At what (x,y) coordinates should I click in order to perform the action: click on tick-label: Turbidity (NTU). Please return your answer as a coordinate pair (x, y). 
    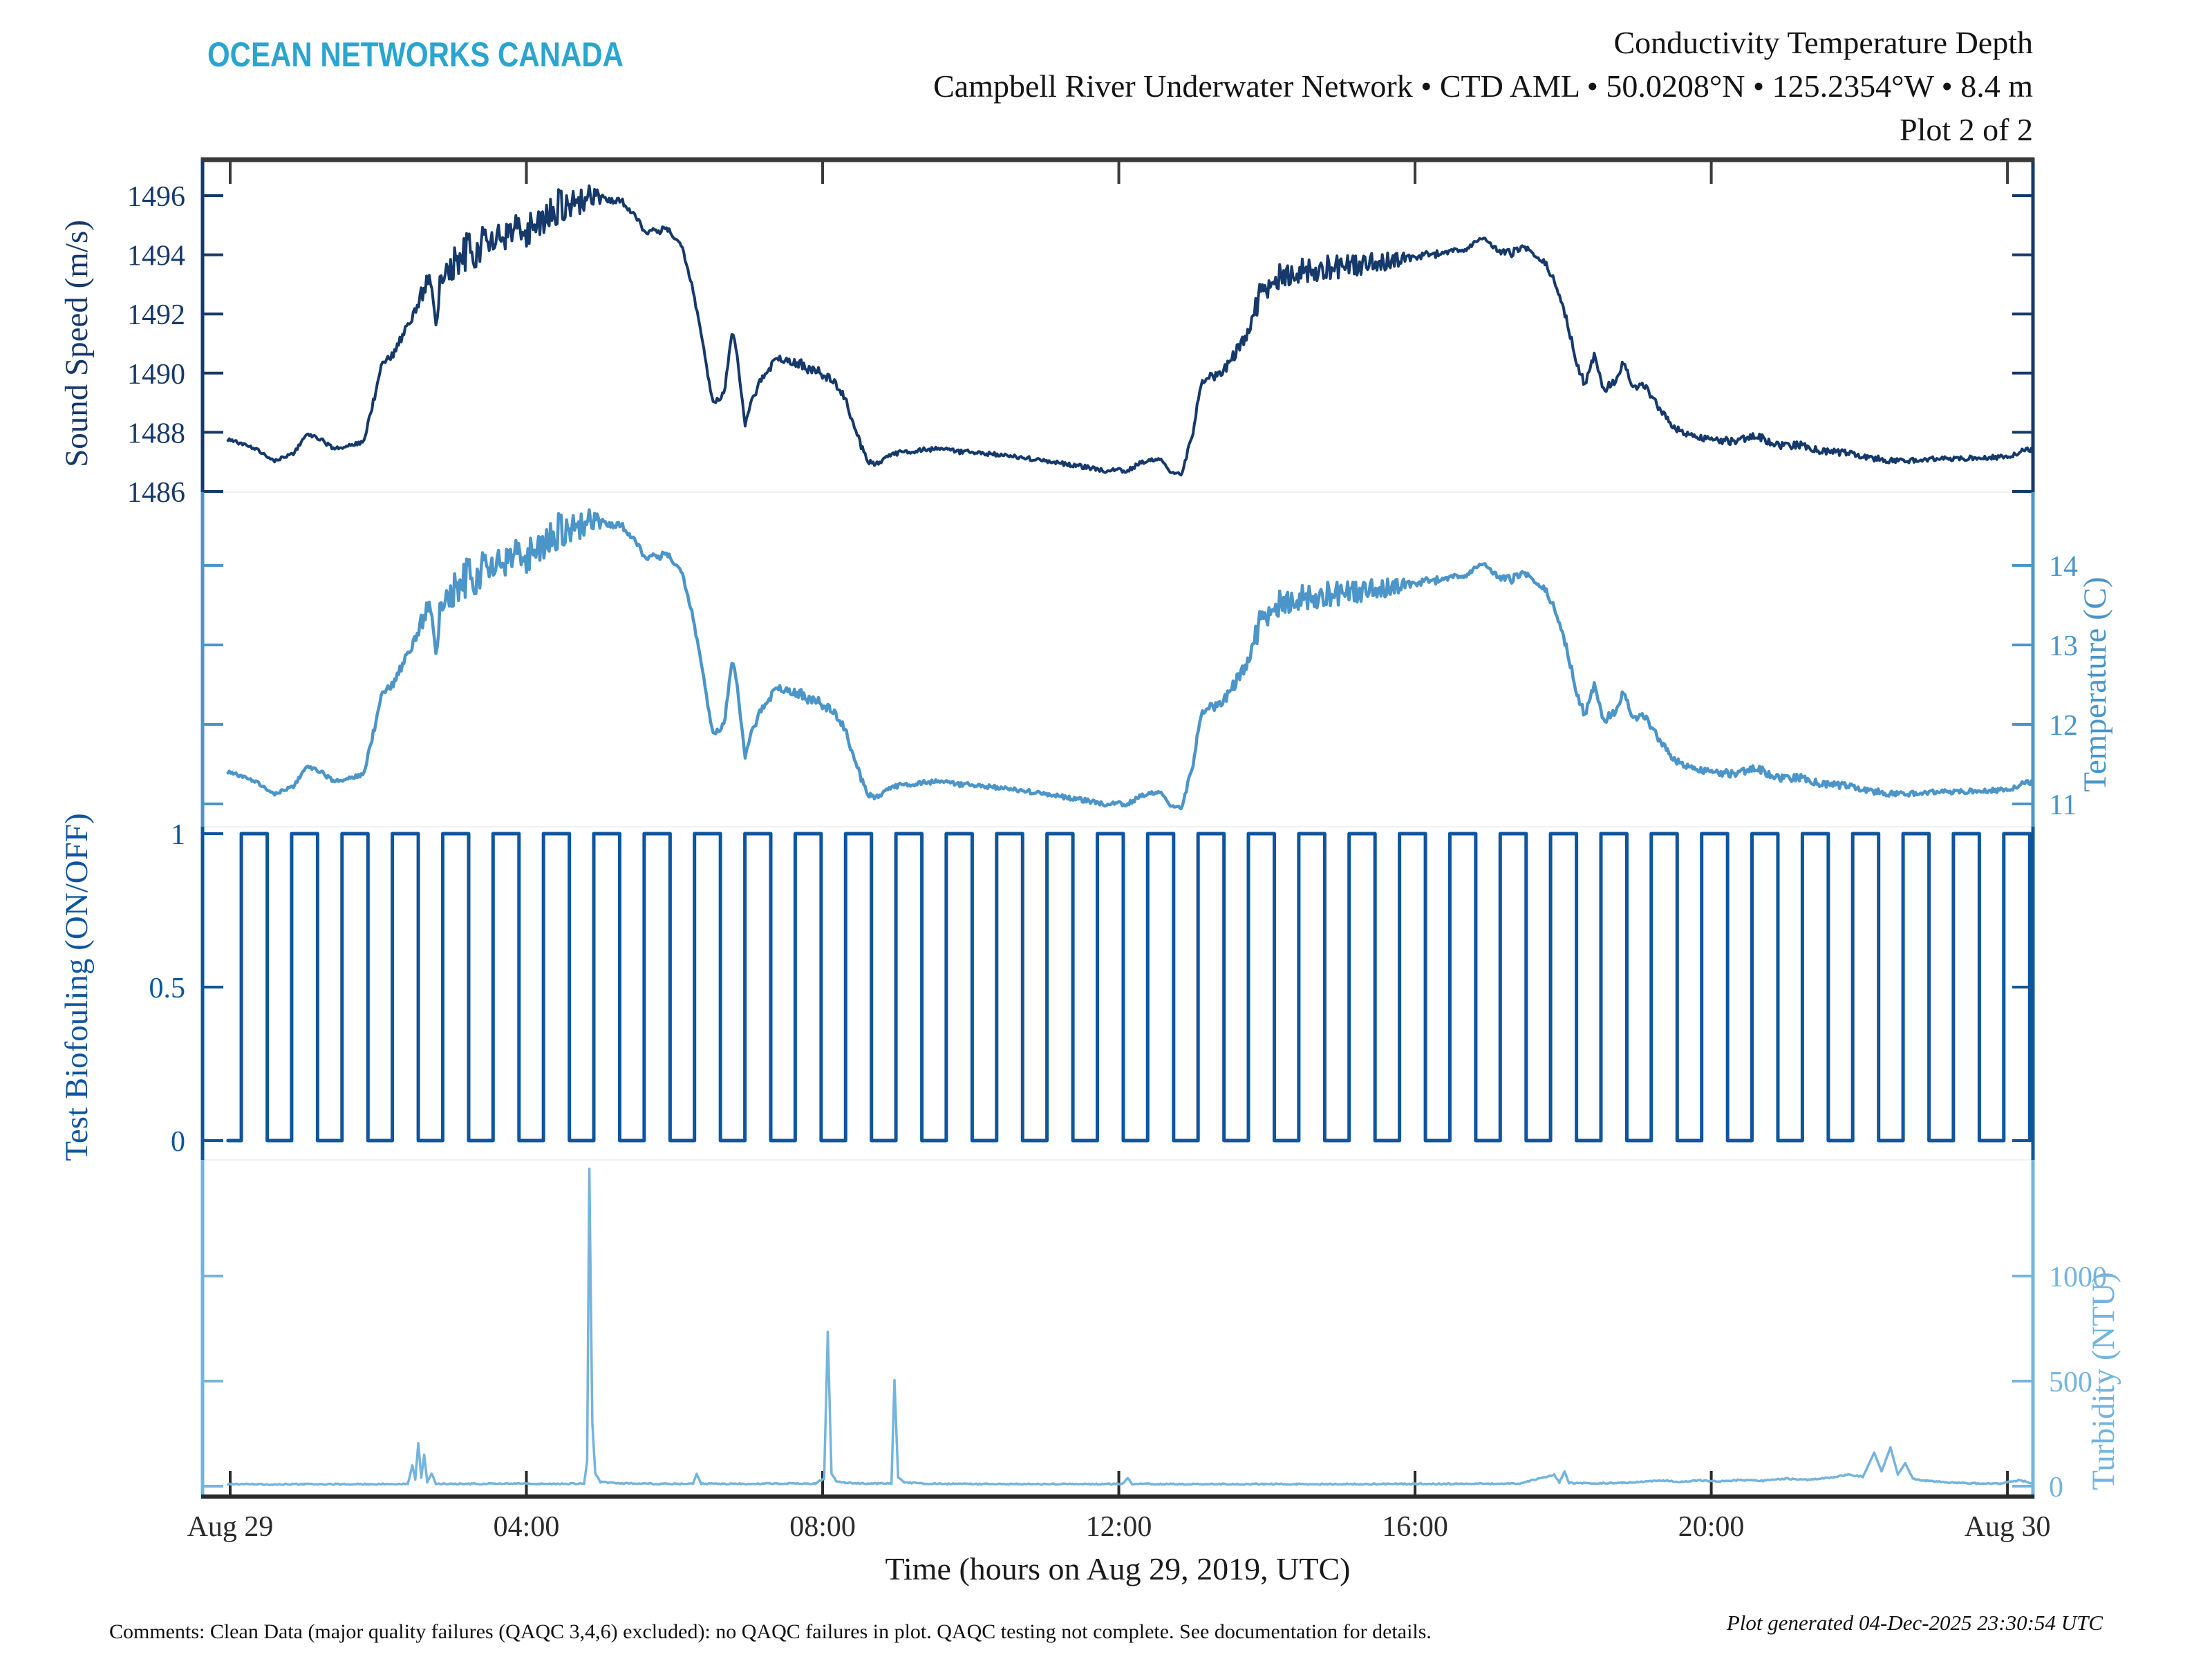
    Looking at the image, I should click on (2103, 1381).